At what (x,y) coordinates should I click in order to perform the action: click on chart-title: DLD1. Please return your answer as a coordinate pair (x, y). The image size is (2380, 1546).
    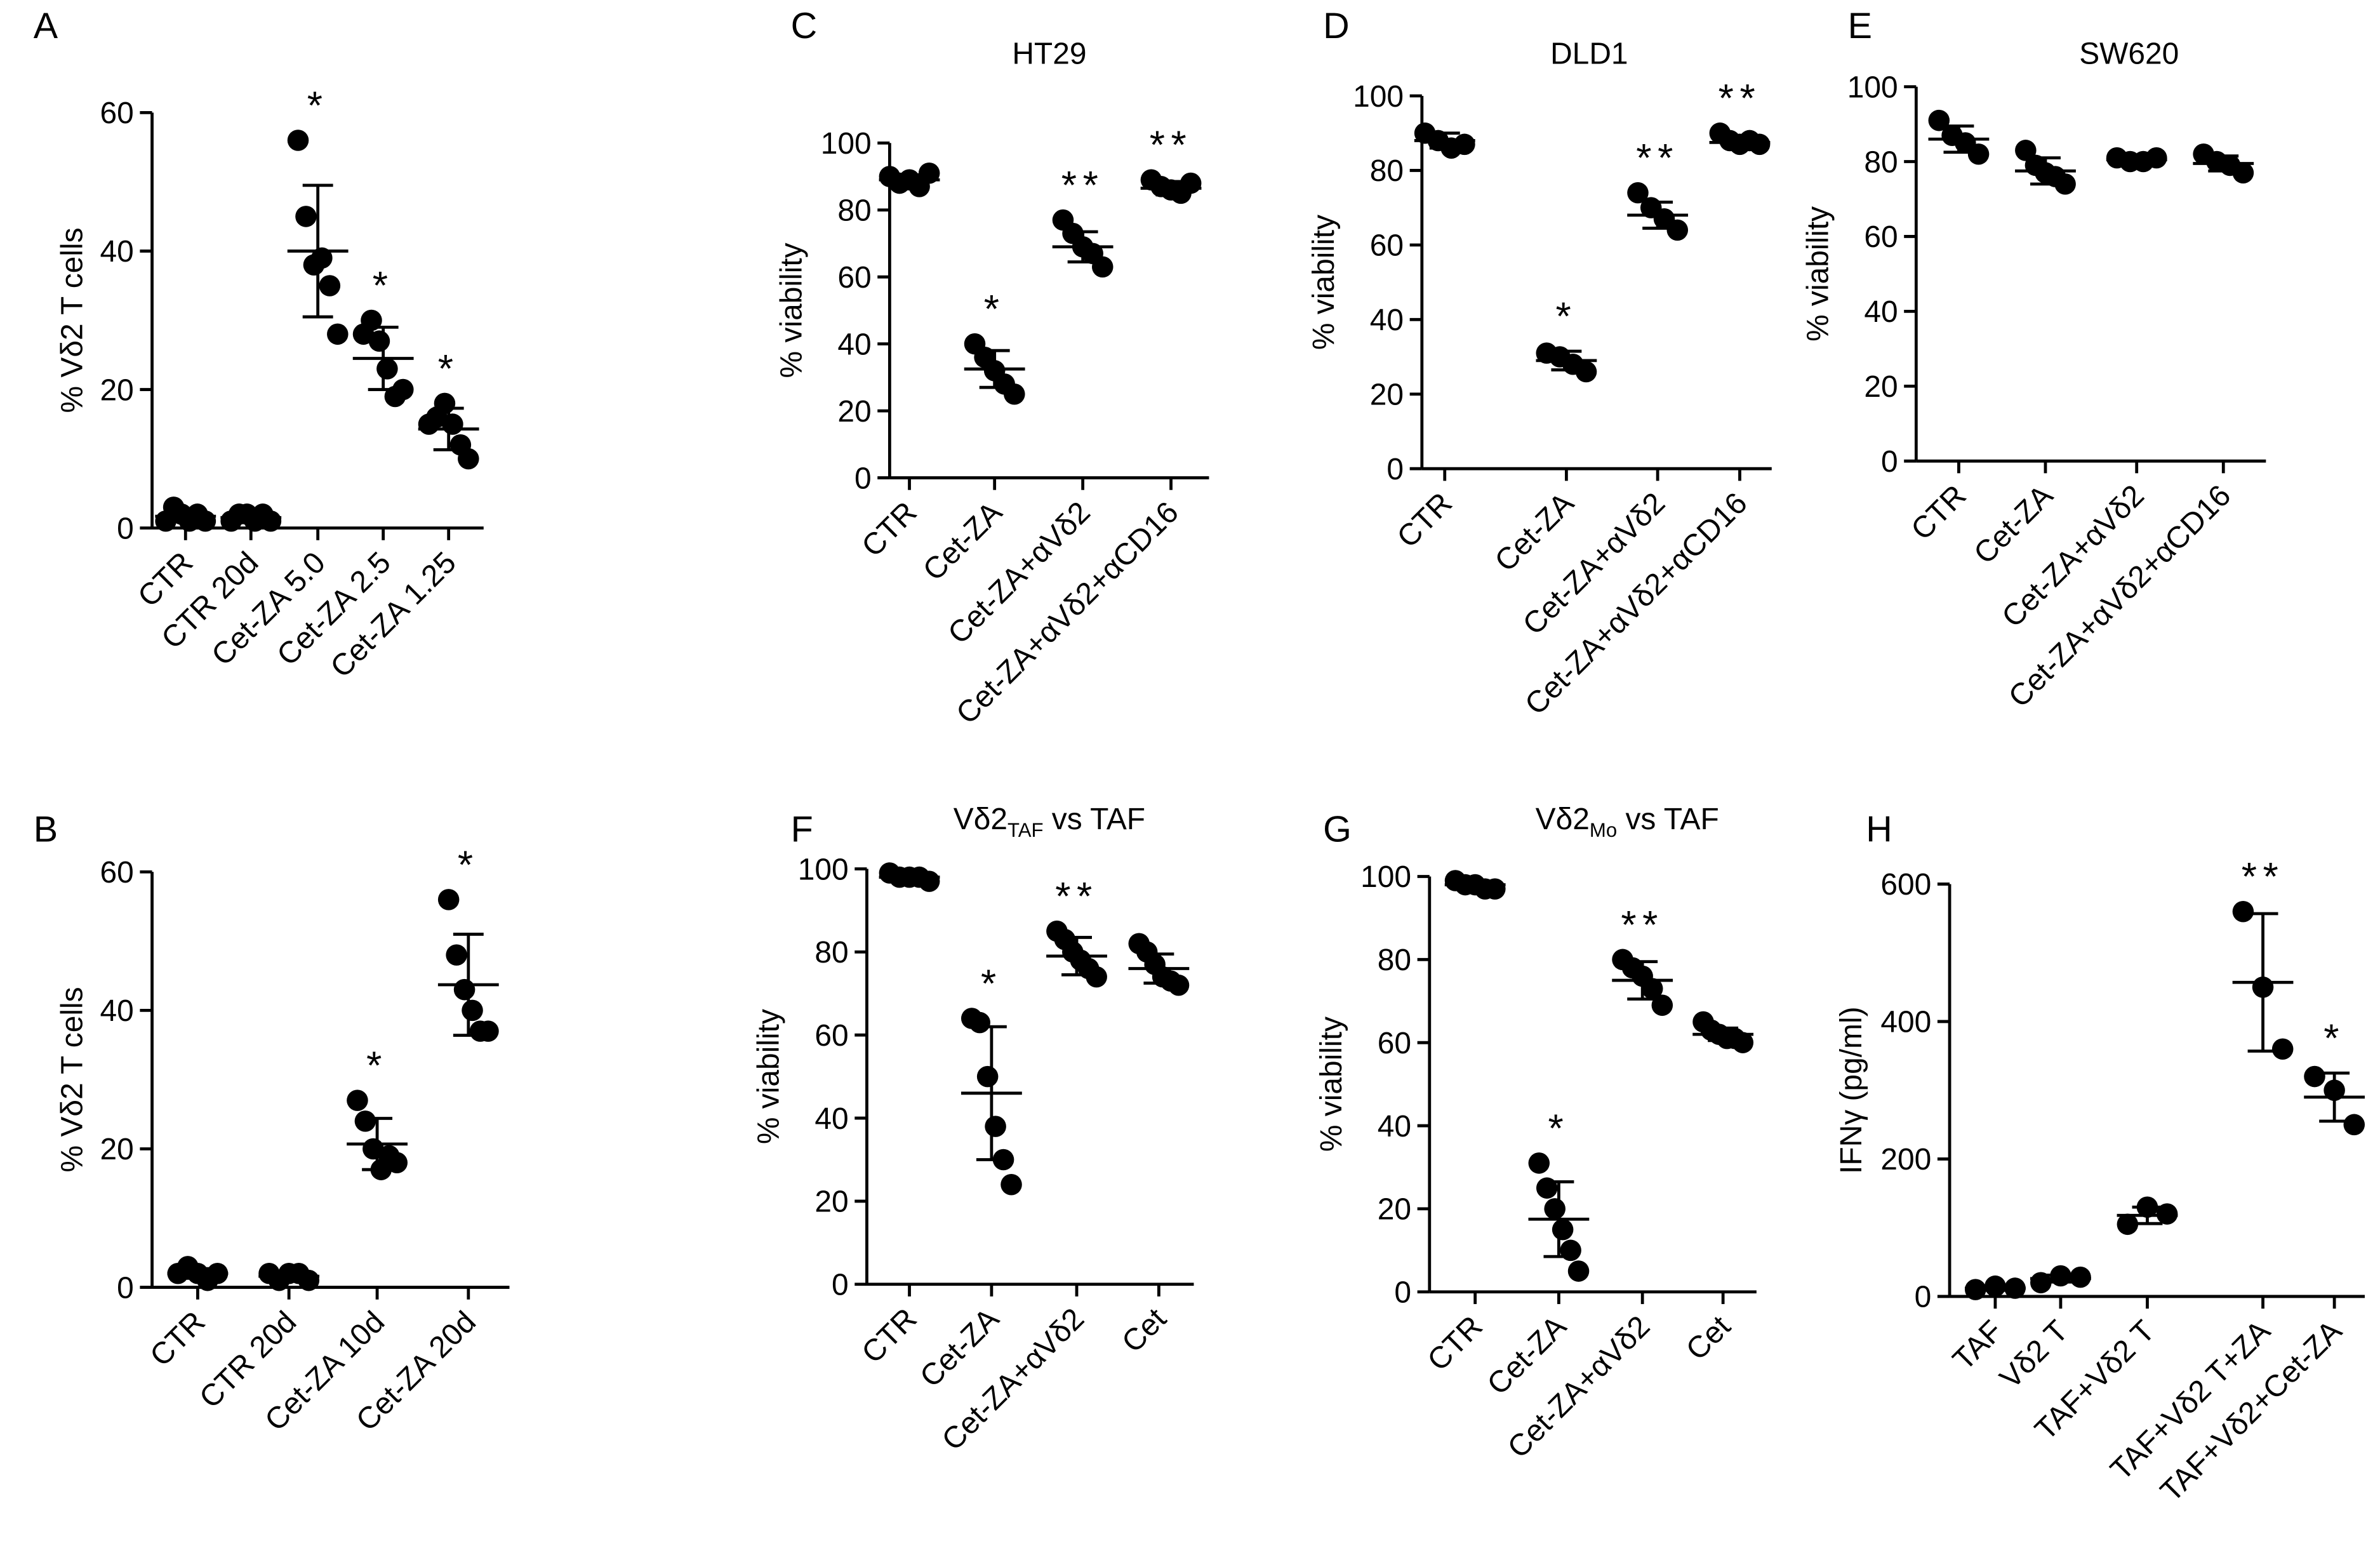
    Looking at the image, I should click on (1589, 54).